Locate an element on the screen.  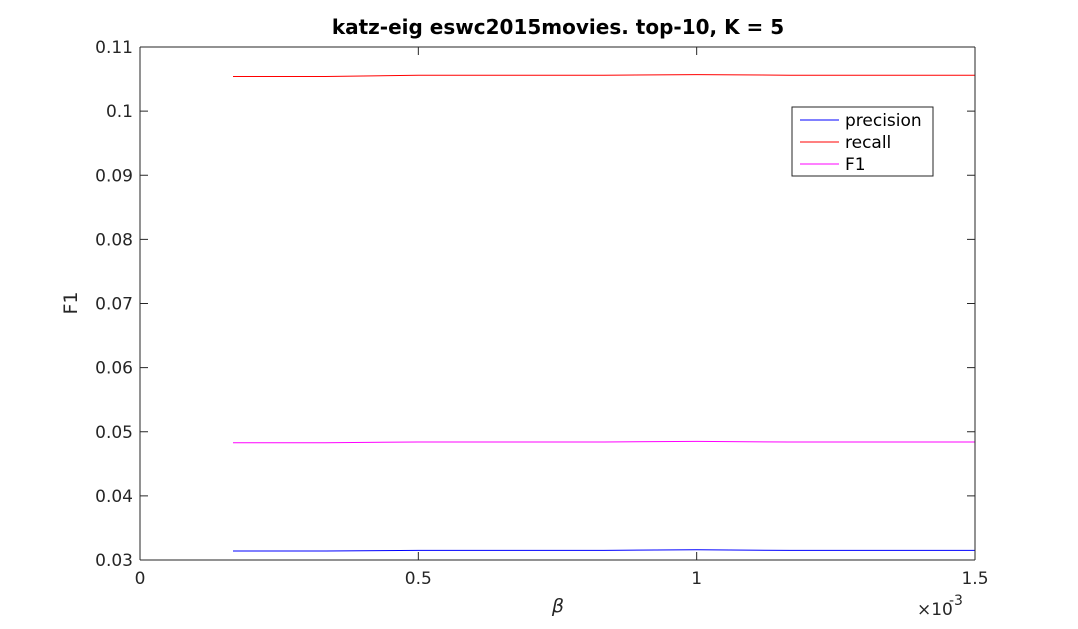
y-axis-label: F1 is located at coordinates (71, 302).